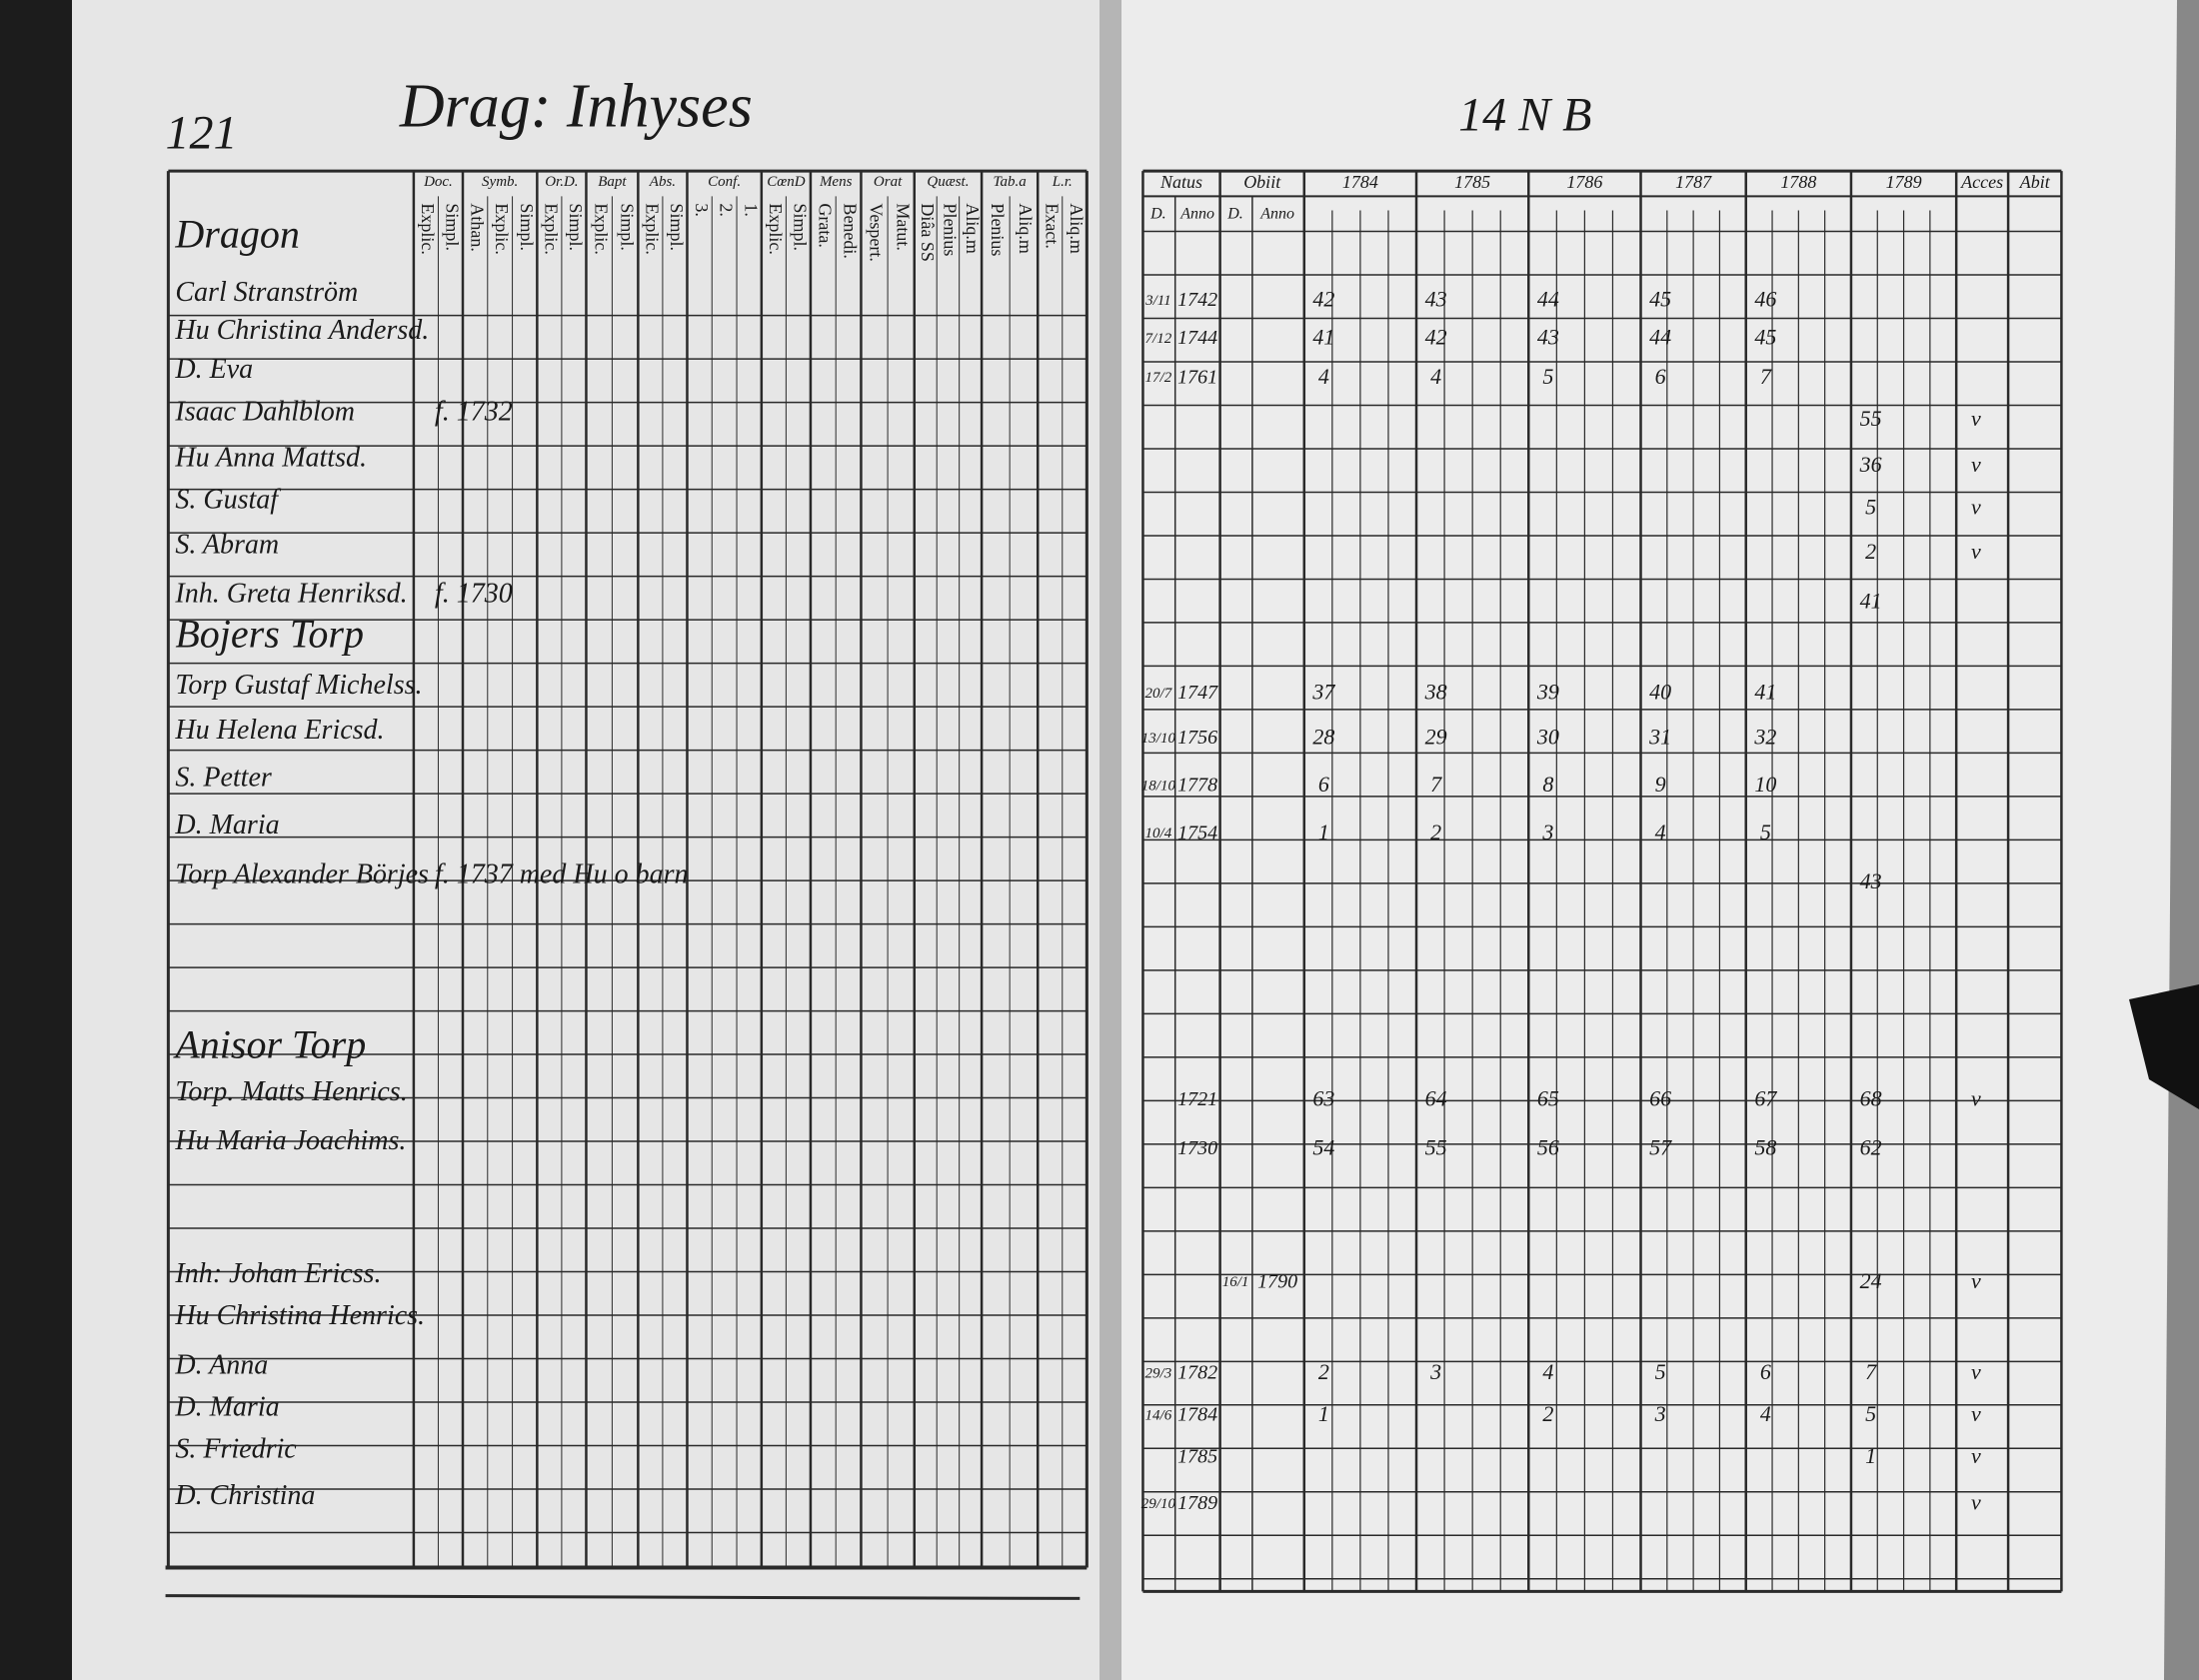  I want to click on year-entry: 62, so click(1871, 1148).